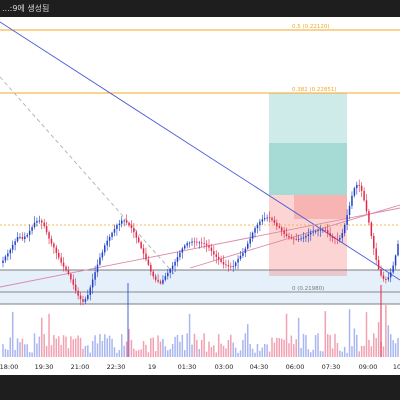 This screenshot has height=400, width=400. What do you see at coordinates (308, 144) in the screenshot?
I see `position-profit-zone` at bounding box center [308, 144].